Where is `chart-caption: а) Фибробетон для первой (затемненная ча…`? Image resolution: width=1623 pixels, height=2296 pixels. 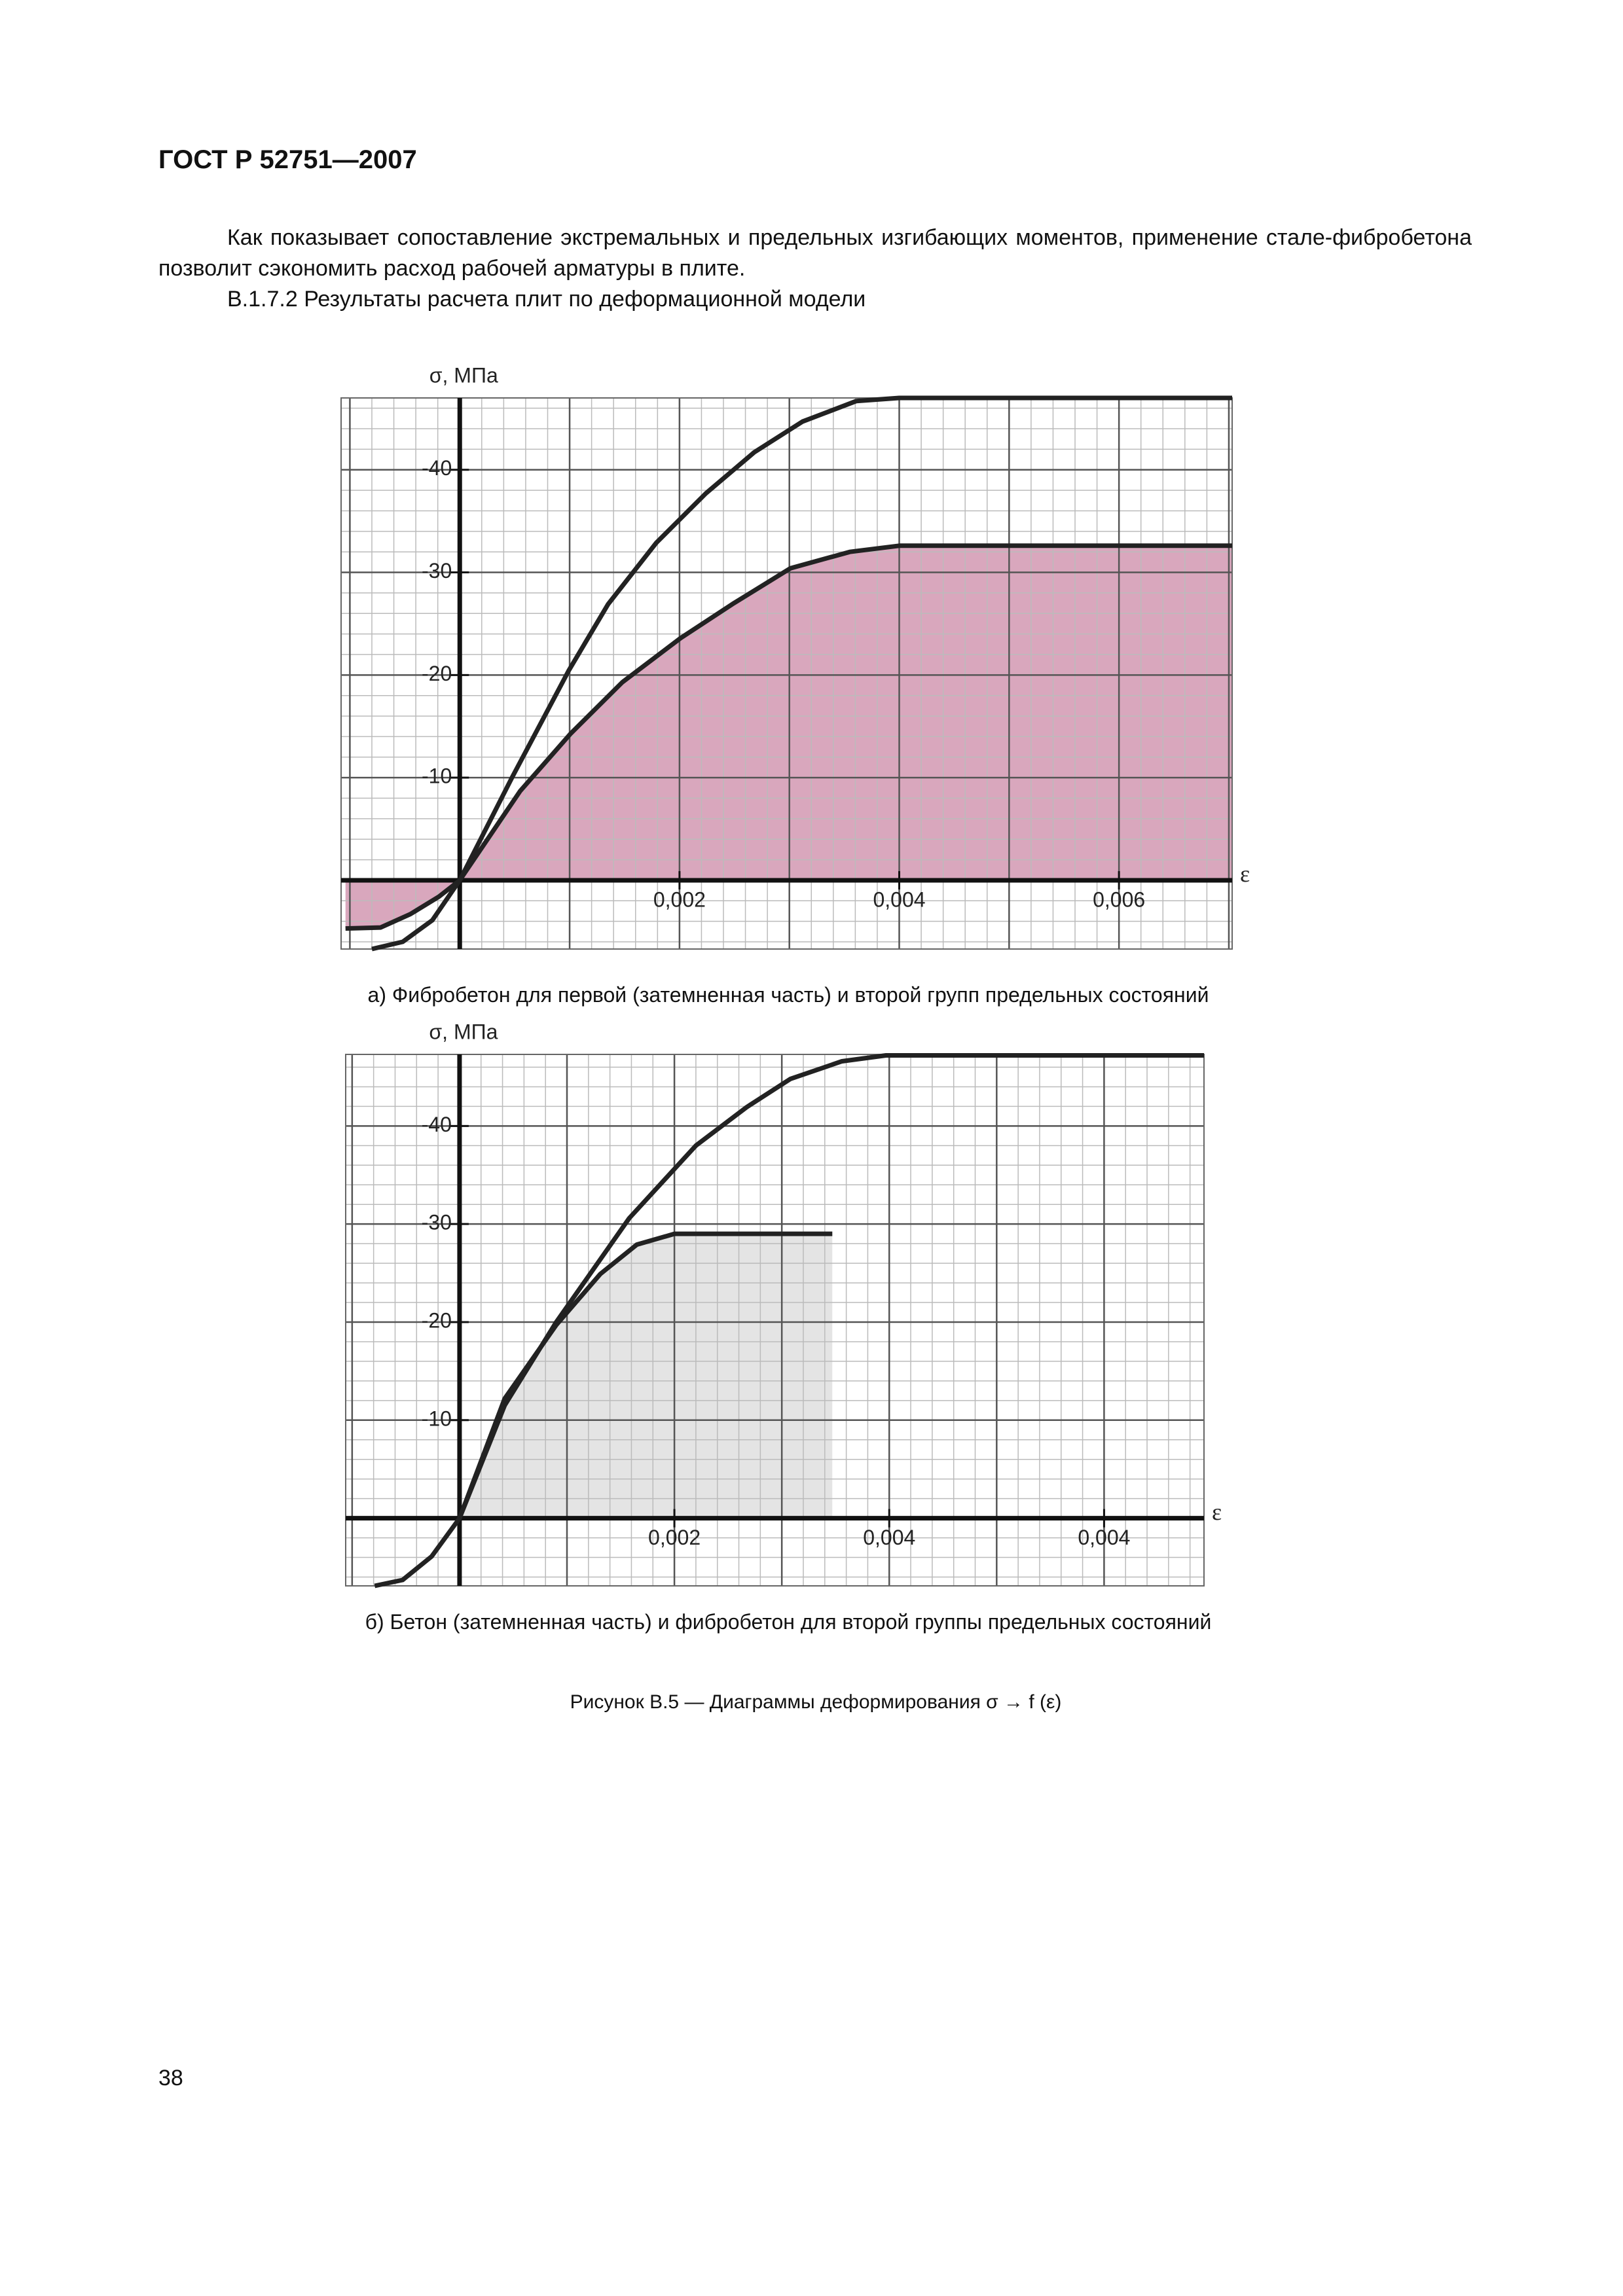
chart-caption: а) Фибробетон для первой (затемненная ча… is located at coordinates (788, 995).